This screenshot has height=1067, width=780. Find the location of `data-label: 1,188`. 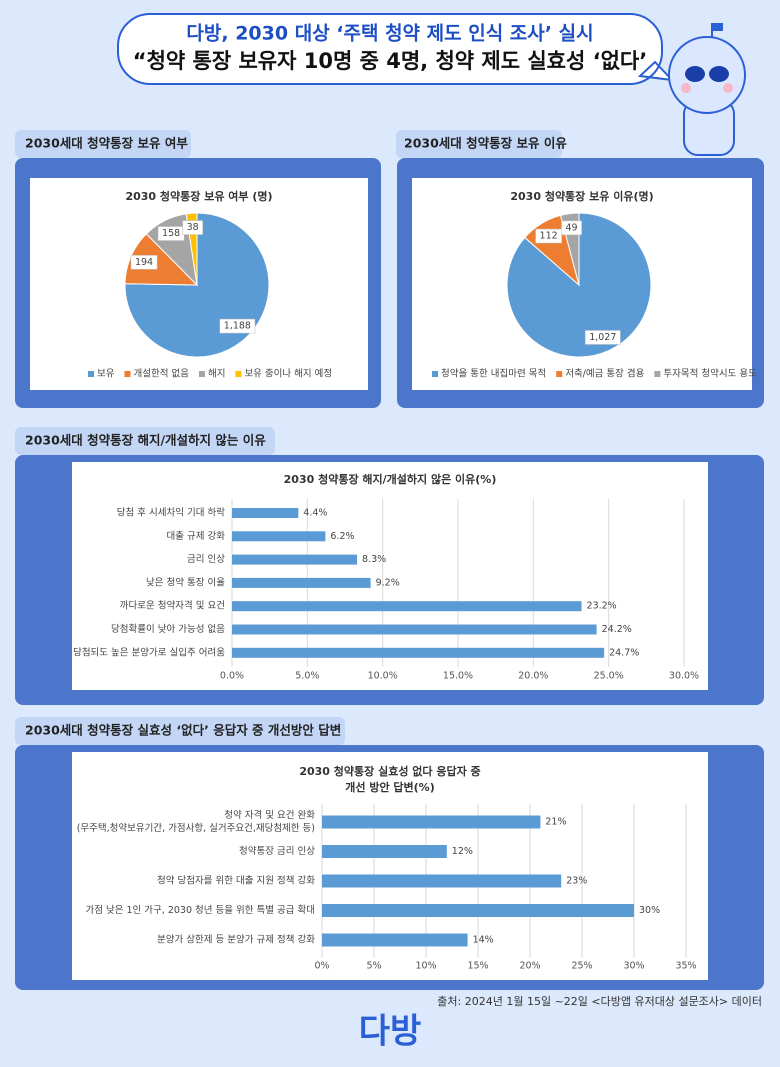

data-label: 1,188 is located at coordinates (237, 326).